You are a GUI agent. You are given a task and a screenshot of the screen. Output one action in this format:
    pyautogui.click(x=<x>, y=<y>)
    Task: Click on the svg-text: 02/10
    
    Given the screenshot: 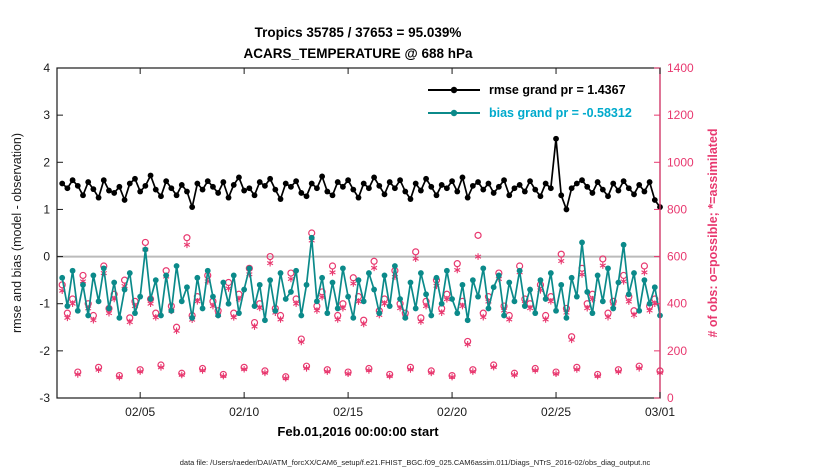 What is the action you would take?
    pyautogui.click(x=244, y=412)
    